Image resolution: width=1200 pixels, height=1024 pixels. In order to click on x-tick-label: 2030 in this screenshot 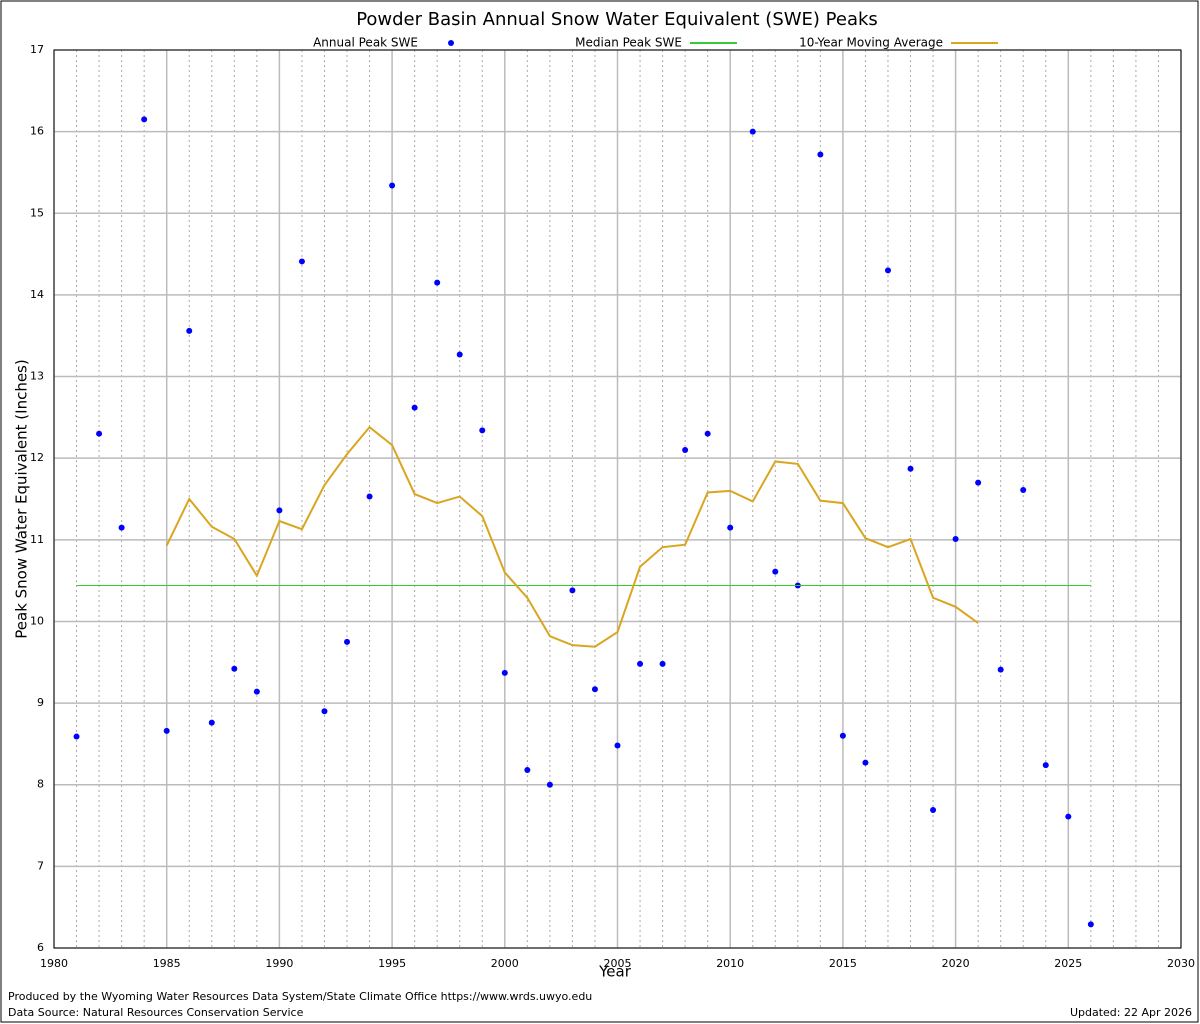, I will do `click(1181, 963)`.